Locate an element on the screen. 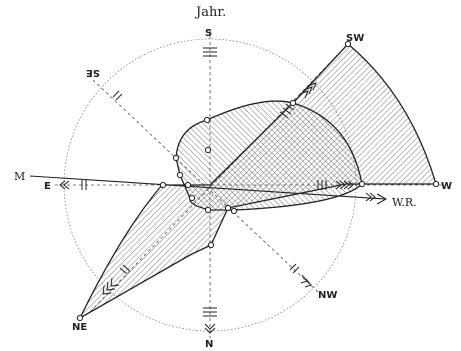  resultant-arrowhead is located at coordinates (382, 199).